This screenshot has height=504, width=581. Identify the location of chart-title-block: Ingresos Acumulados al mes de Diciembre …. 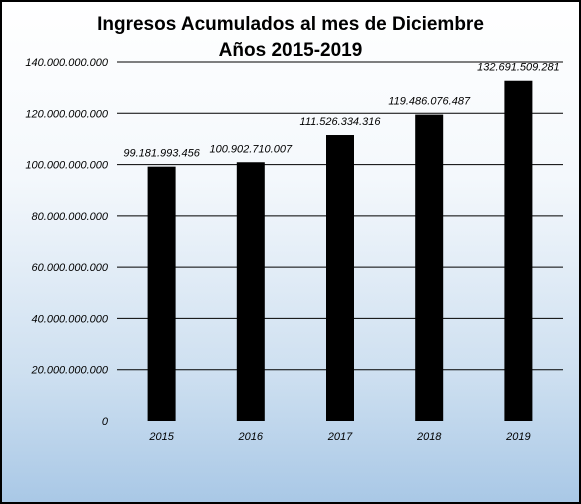
(290, 38).